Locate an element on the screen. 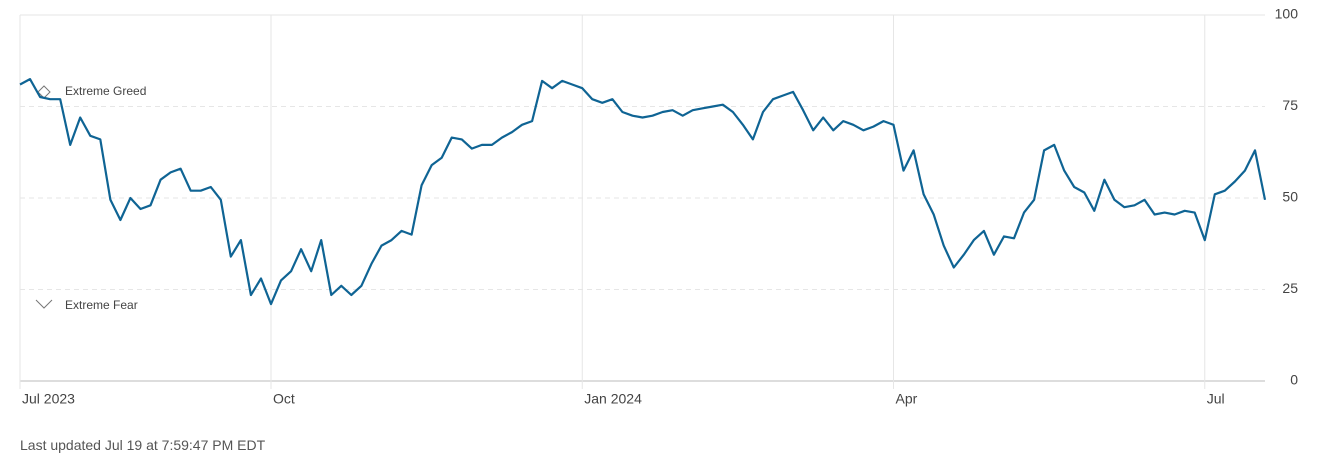 This screenshot has width=1343, height=463. x-tick-label: Apr is located at coordinates (907, 399).